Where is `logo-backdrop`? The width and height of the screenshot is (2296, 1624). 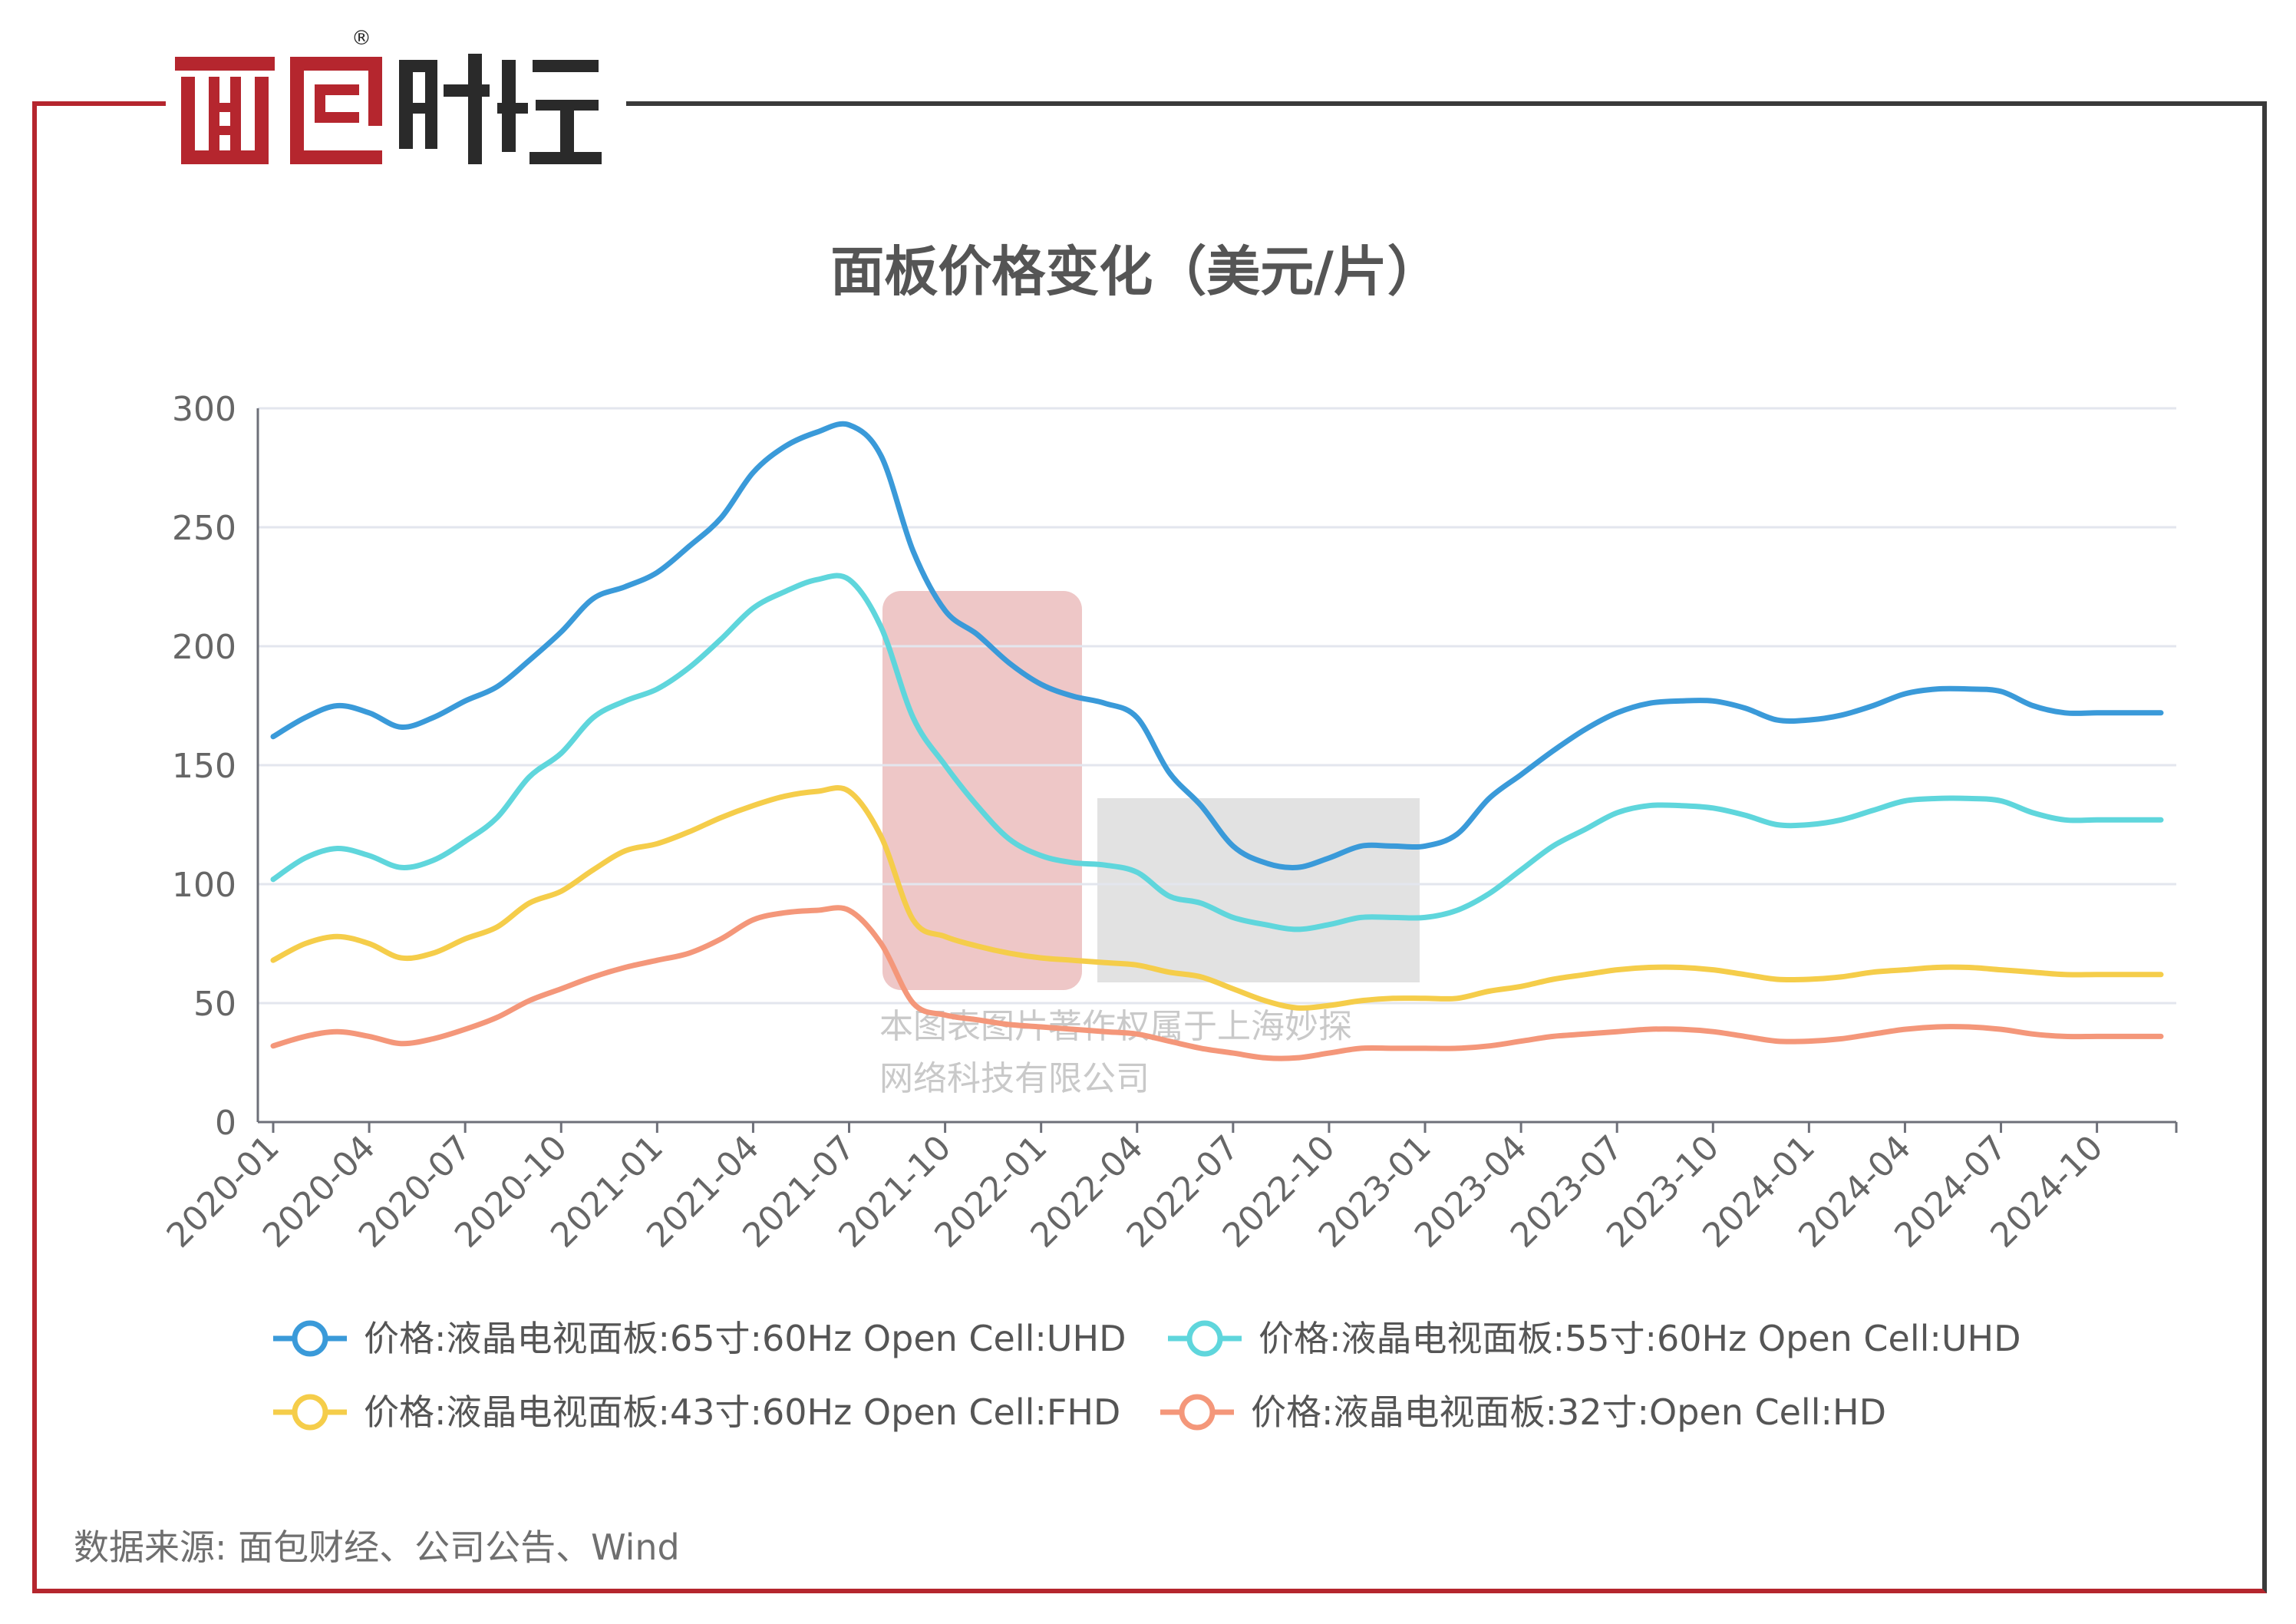
logo-backdrop is located at coordinates (396, 92).